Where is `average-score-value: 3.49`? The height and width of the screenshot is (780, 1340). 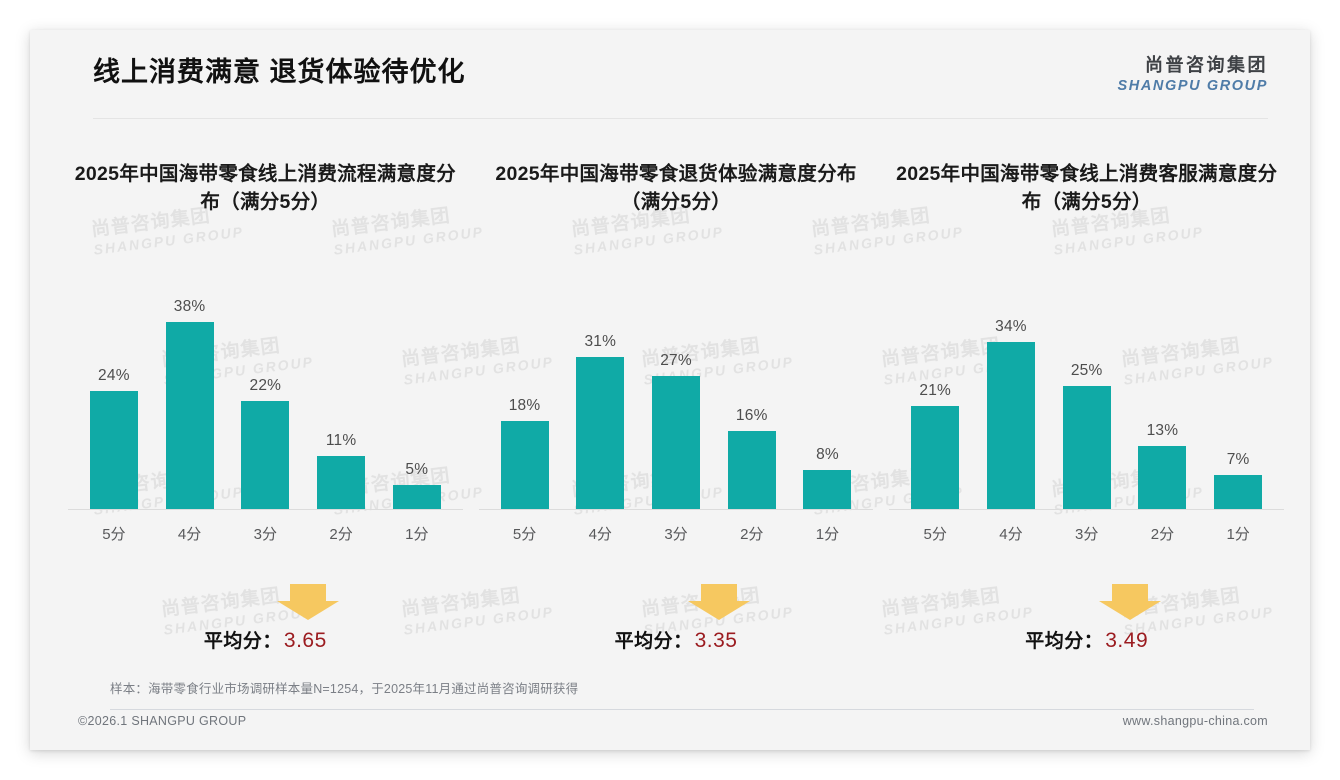 average-score-value: 3.49 is located at coordinates (1127, 640).